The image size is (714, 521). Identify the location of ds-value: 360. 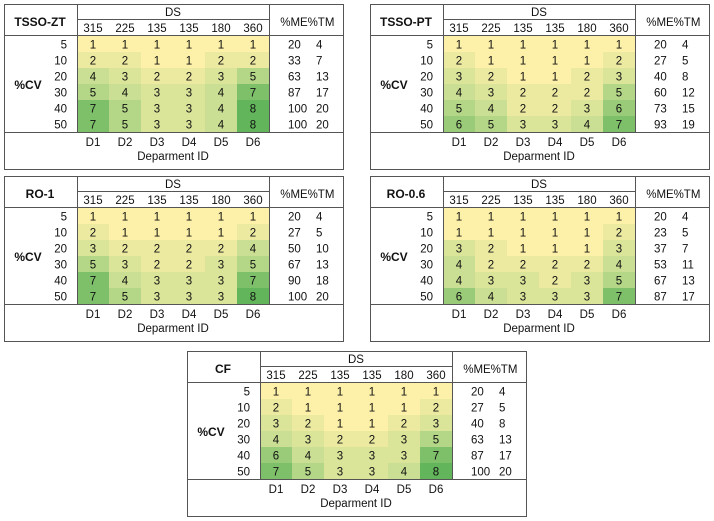
(252, 29).